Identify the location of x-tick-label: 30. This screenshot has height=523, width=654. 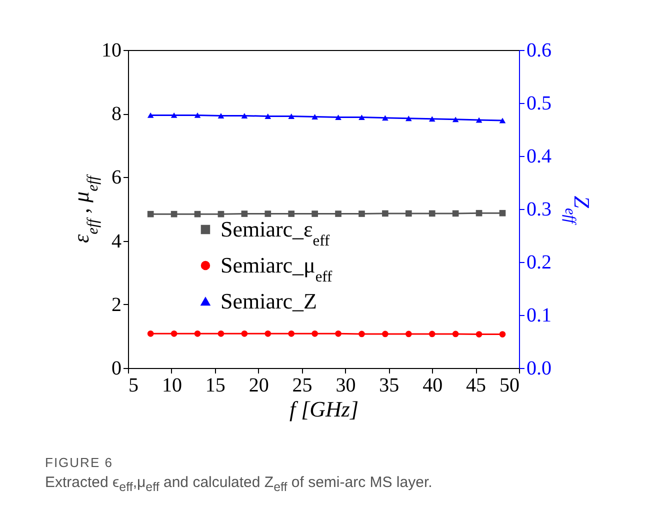
(346, 385).